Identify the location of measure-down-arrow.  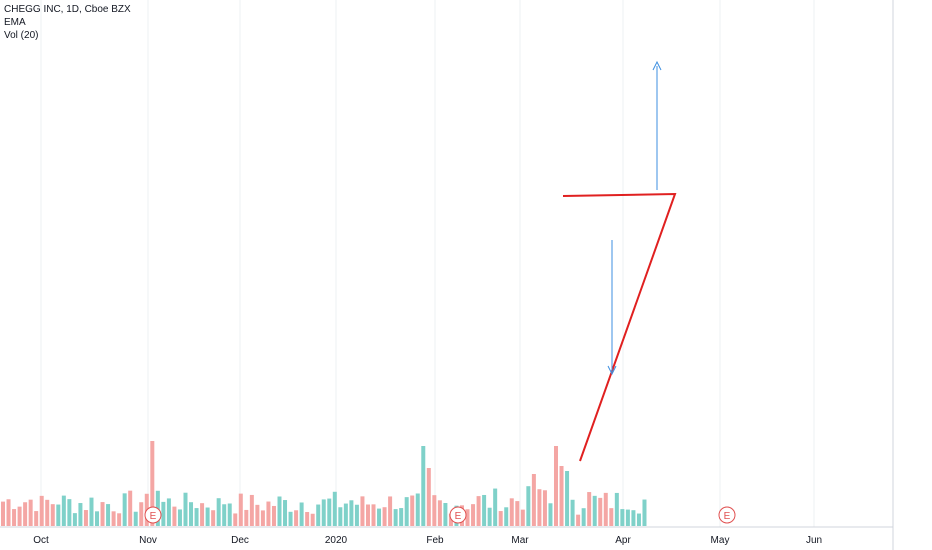
(612, 370).